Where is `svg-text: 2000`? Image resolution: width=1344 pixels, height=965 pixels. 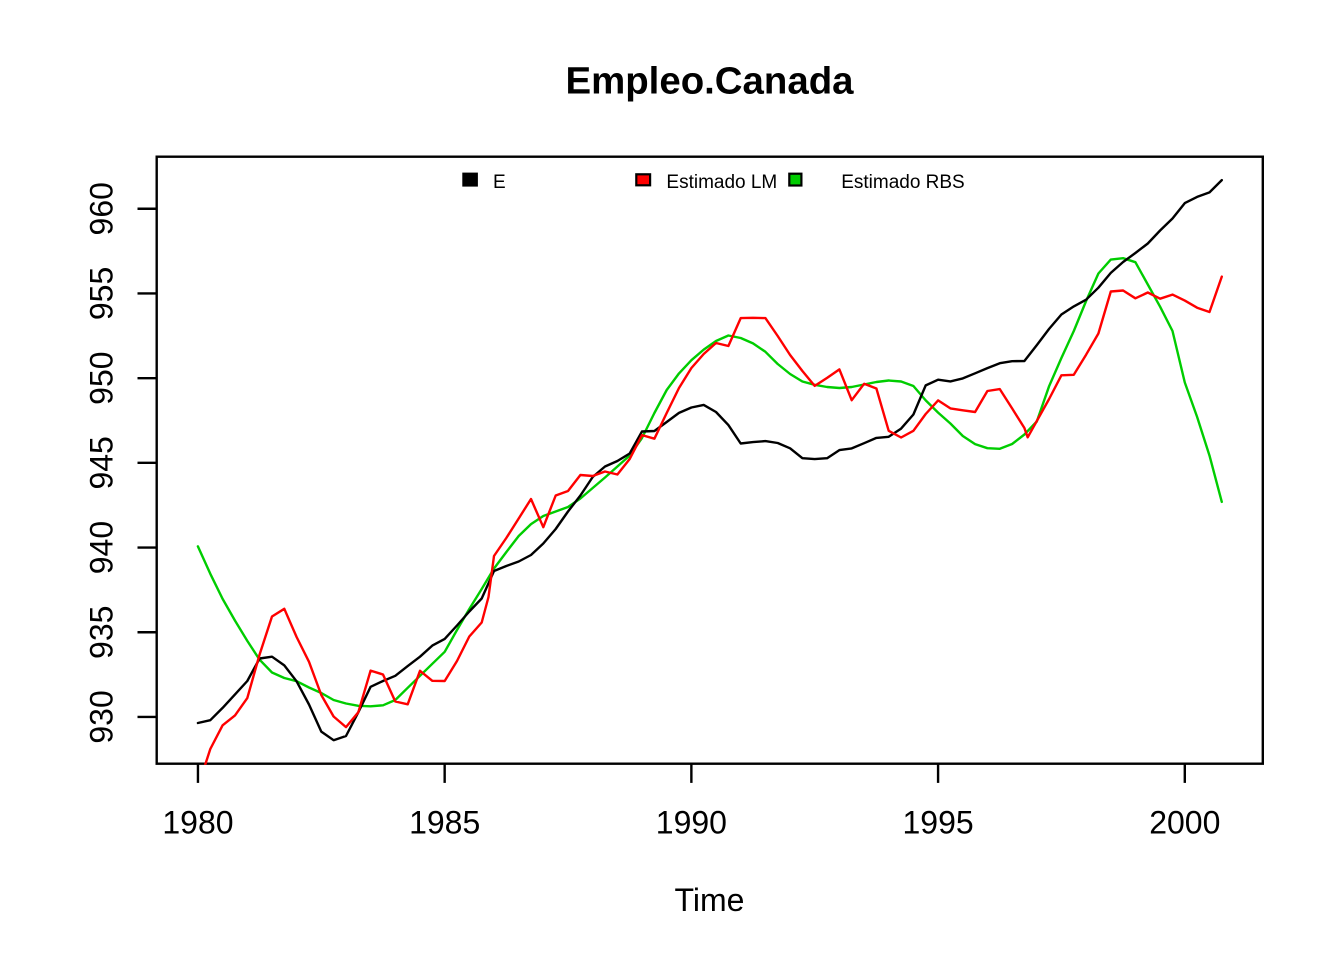 svg-text: 2000 is located at coordinates (1184, 823).